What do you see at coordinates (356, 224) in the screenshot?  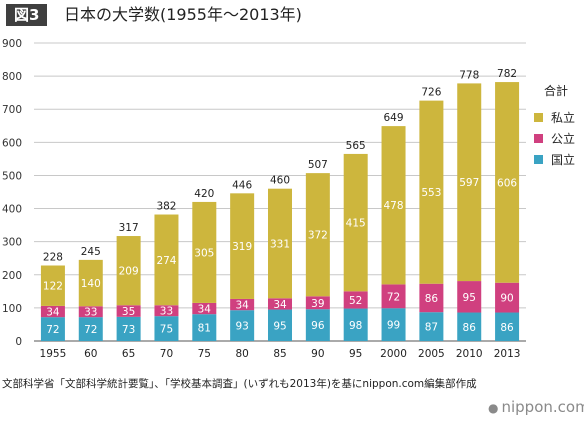 I see `data-label-private: 415` at bounding box center [356, 224].